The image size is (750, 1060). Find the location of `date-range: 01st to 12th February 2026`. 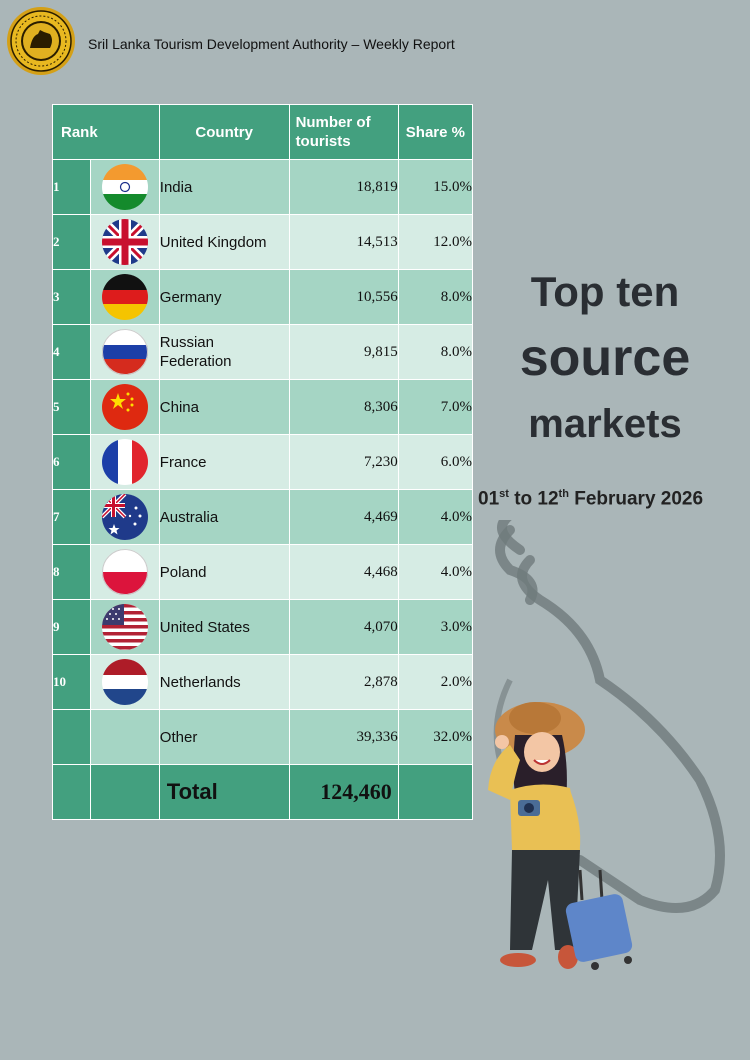

date-range: 01st to 12th February 2026 is located at coordinates (591, 499).